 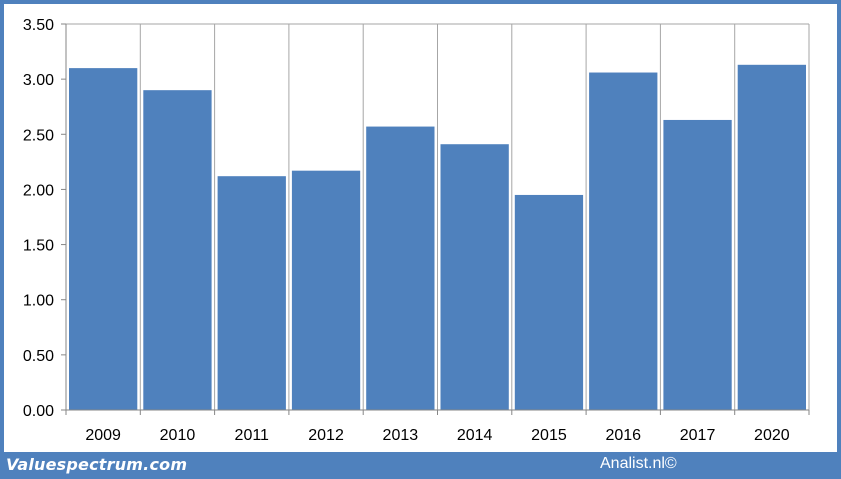 What do you see at coordinates (38, 356) in the screenshot?
I see `y-tick-label: 0.50` at bounding box center [38, 356].